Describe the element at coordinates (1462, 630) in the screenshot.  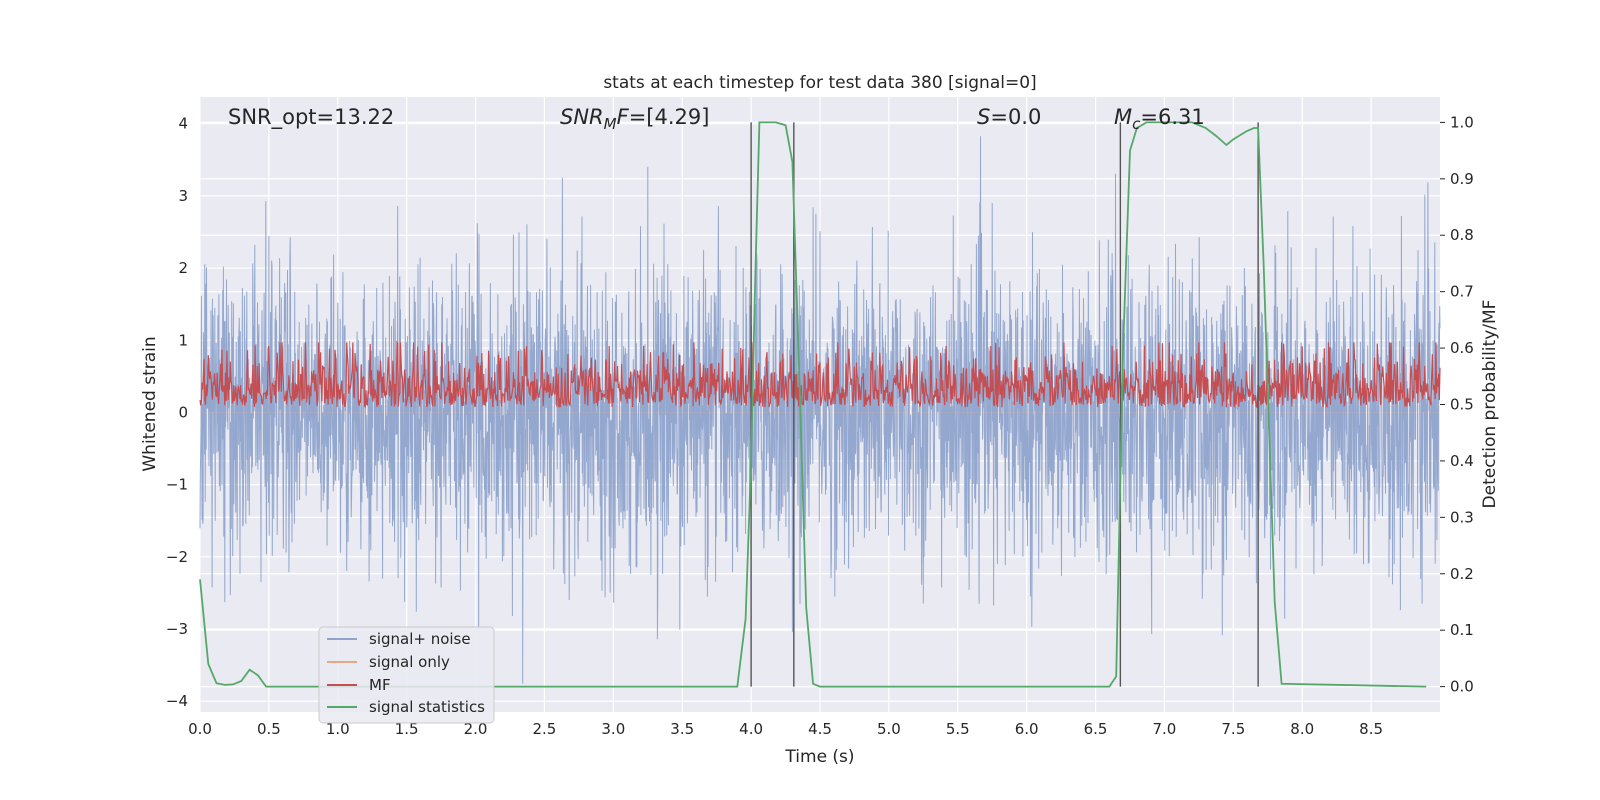
I see `y-tick-label-right: 0.1` at that location.